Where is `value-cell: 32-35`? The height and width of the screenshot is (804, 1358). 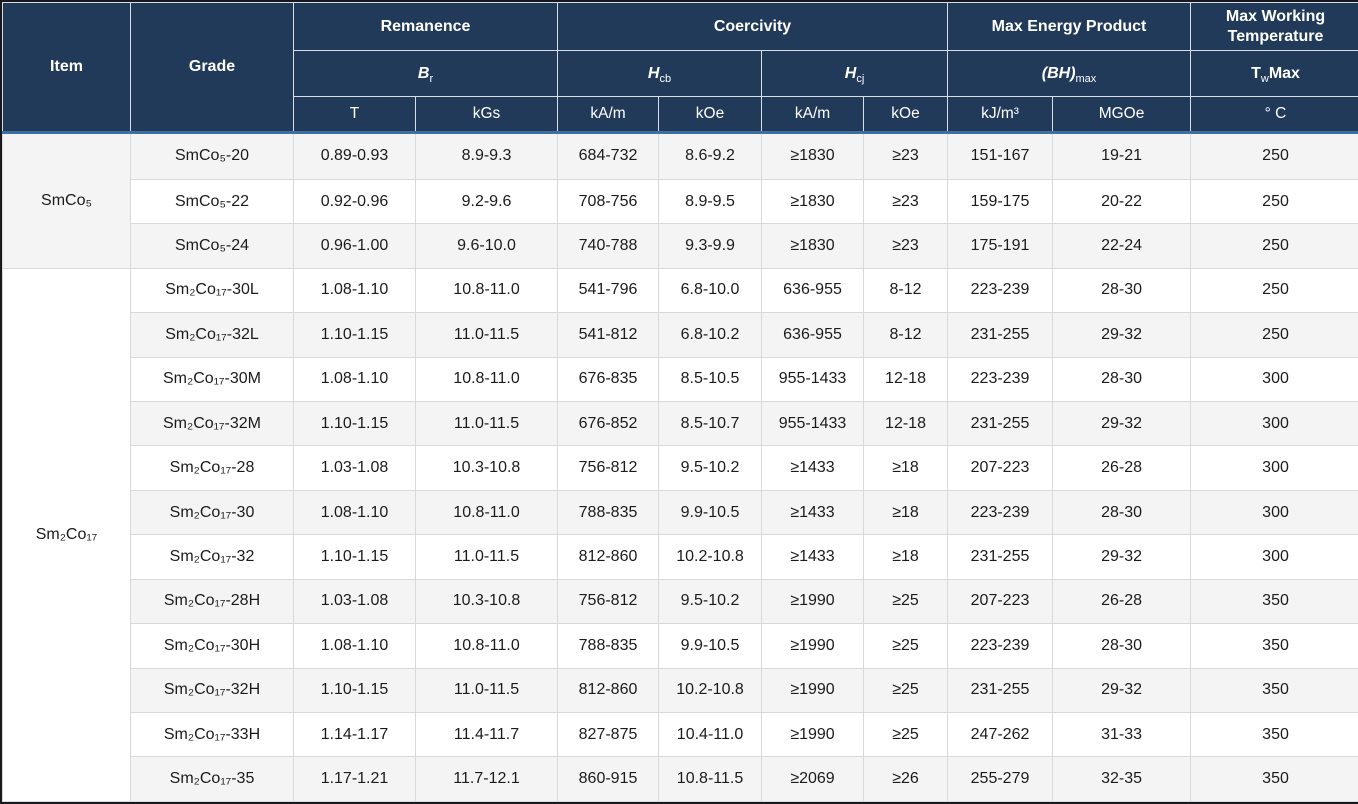 value-cell: 32-35 is located at coordinates (1122, 779).